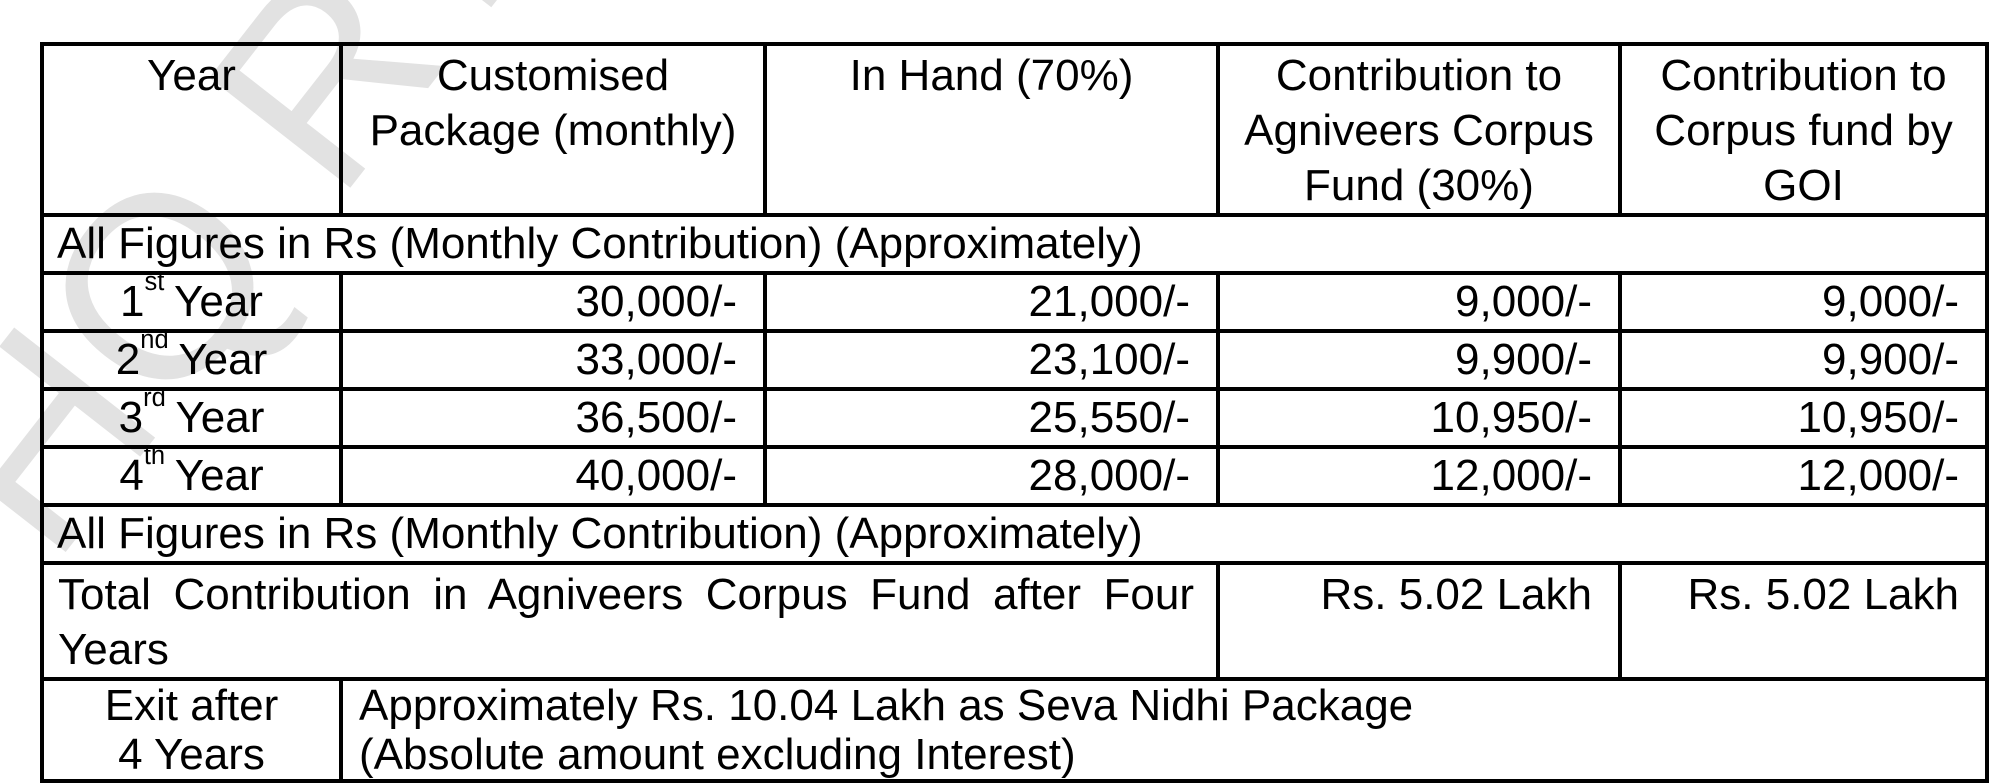 Image resolution: width=2004 pixels, height=783 pixels. I want to click on year-cell: 2nd Year, so click(191, 360).